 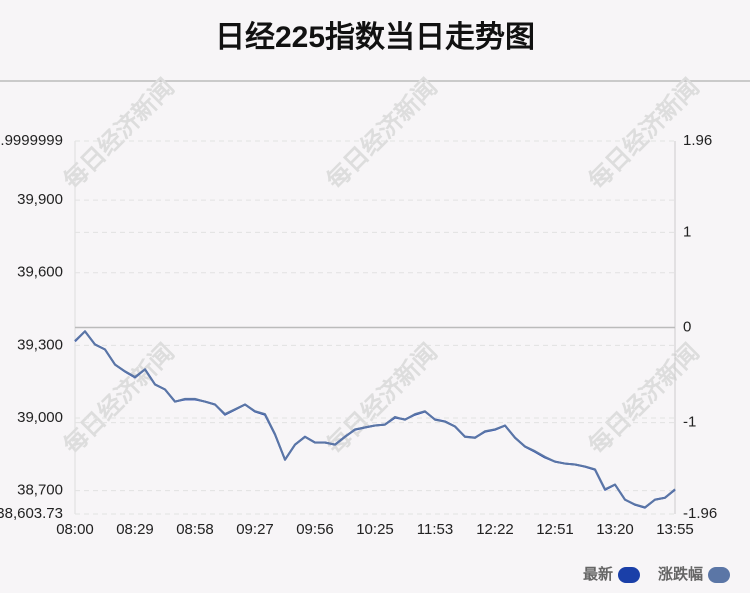 What do you see at coordinates (195, 529) in the screenshot?
I see `x-tick-label: 08:58` at bounding box center [195, 529].